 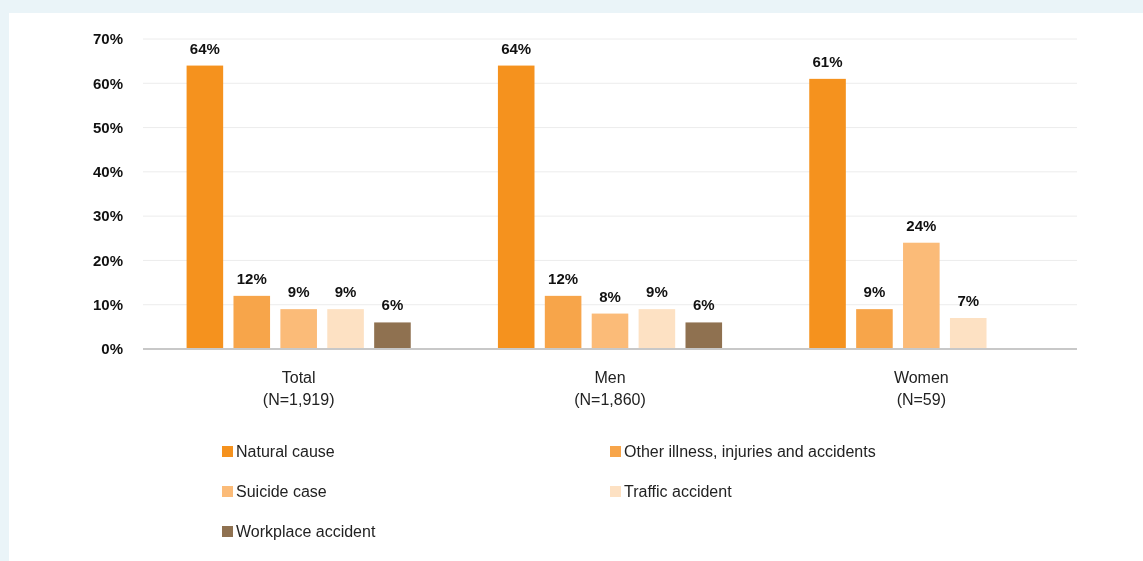 I want to click on legend-label: Traffic accident, so click(x=678, y=491).